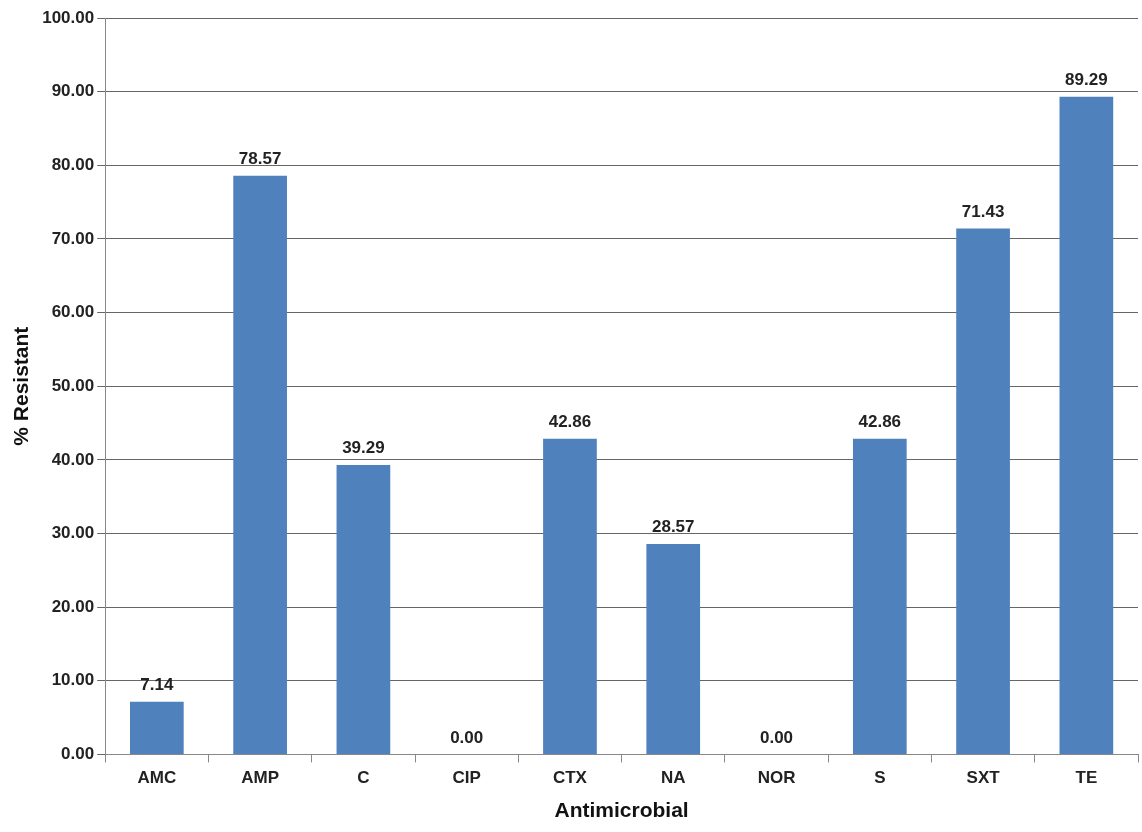 The image size is (1142, 832). Describe the element at coordinates (68, 17) in the screenshot. I see `y-tick-label: 100.00` at that location.